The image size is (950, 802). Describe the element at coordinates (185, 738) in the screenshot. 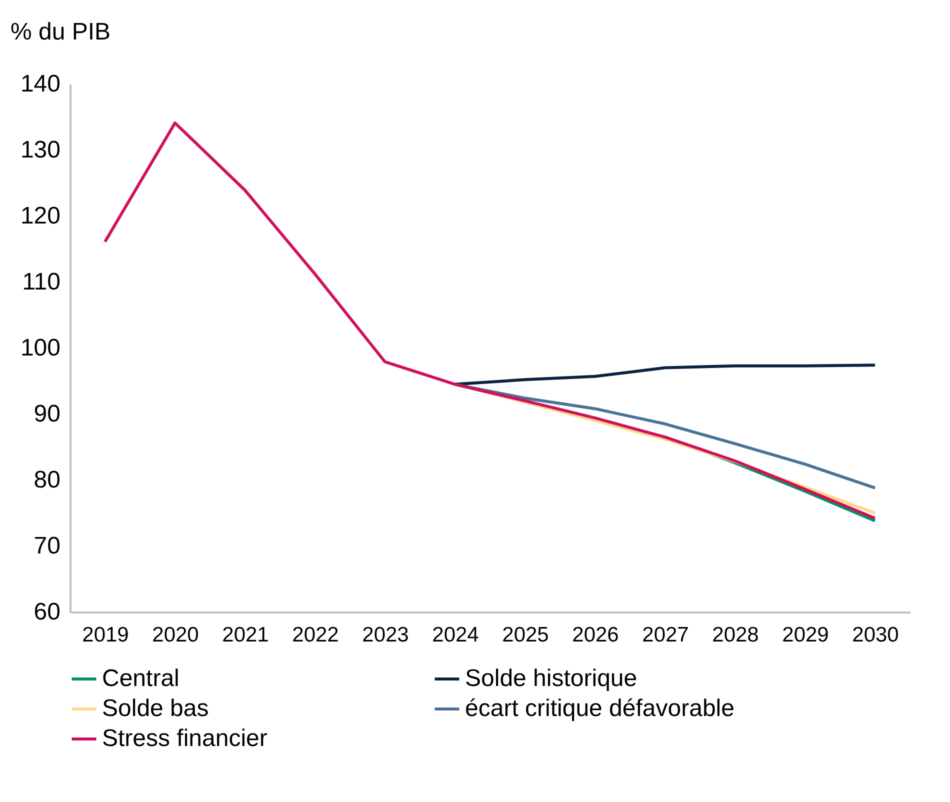

I see `legend-label: Stress financier` at that location.